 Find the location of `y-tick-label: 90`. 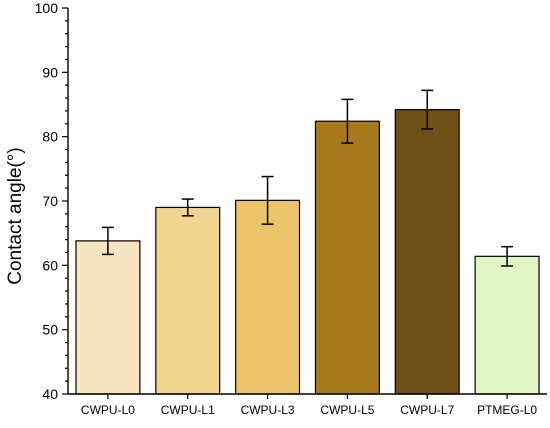

y-tick-label: 90 is located at coordinates (50, 72).